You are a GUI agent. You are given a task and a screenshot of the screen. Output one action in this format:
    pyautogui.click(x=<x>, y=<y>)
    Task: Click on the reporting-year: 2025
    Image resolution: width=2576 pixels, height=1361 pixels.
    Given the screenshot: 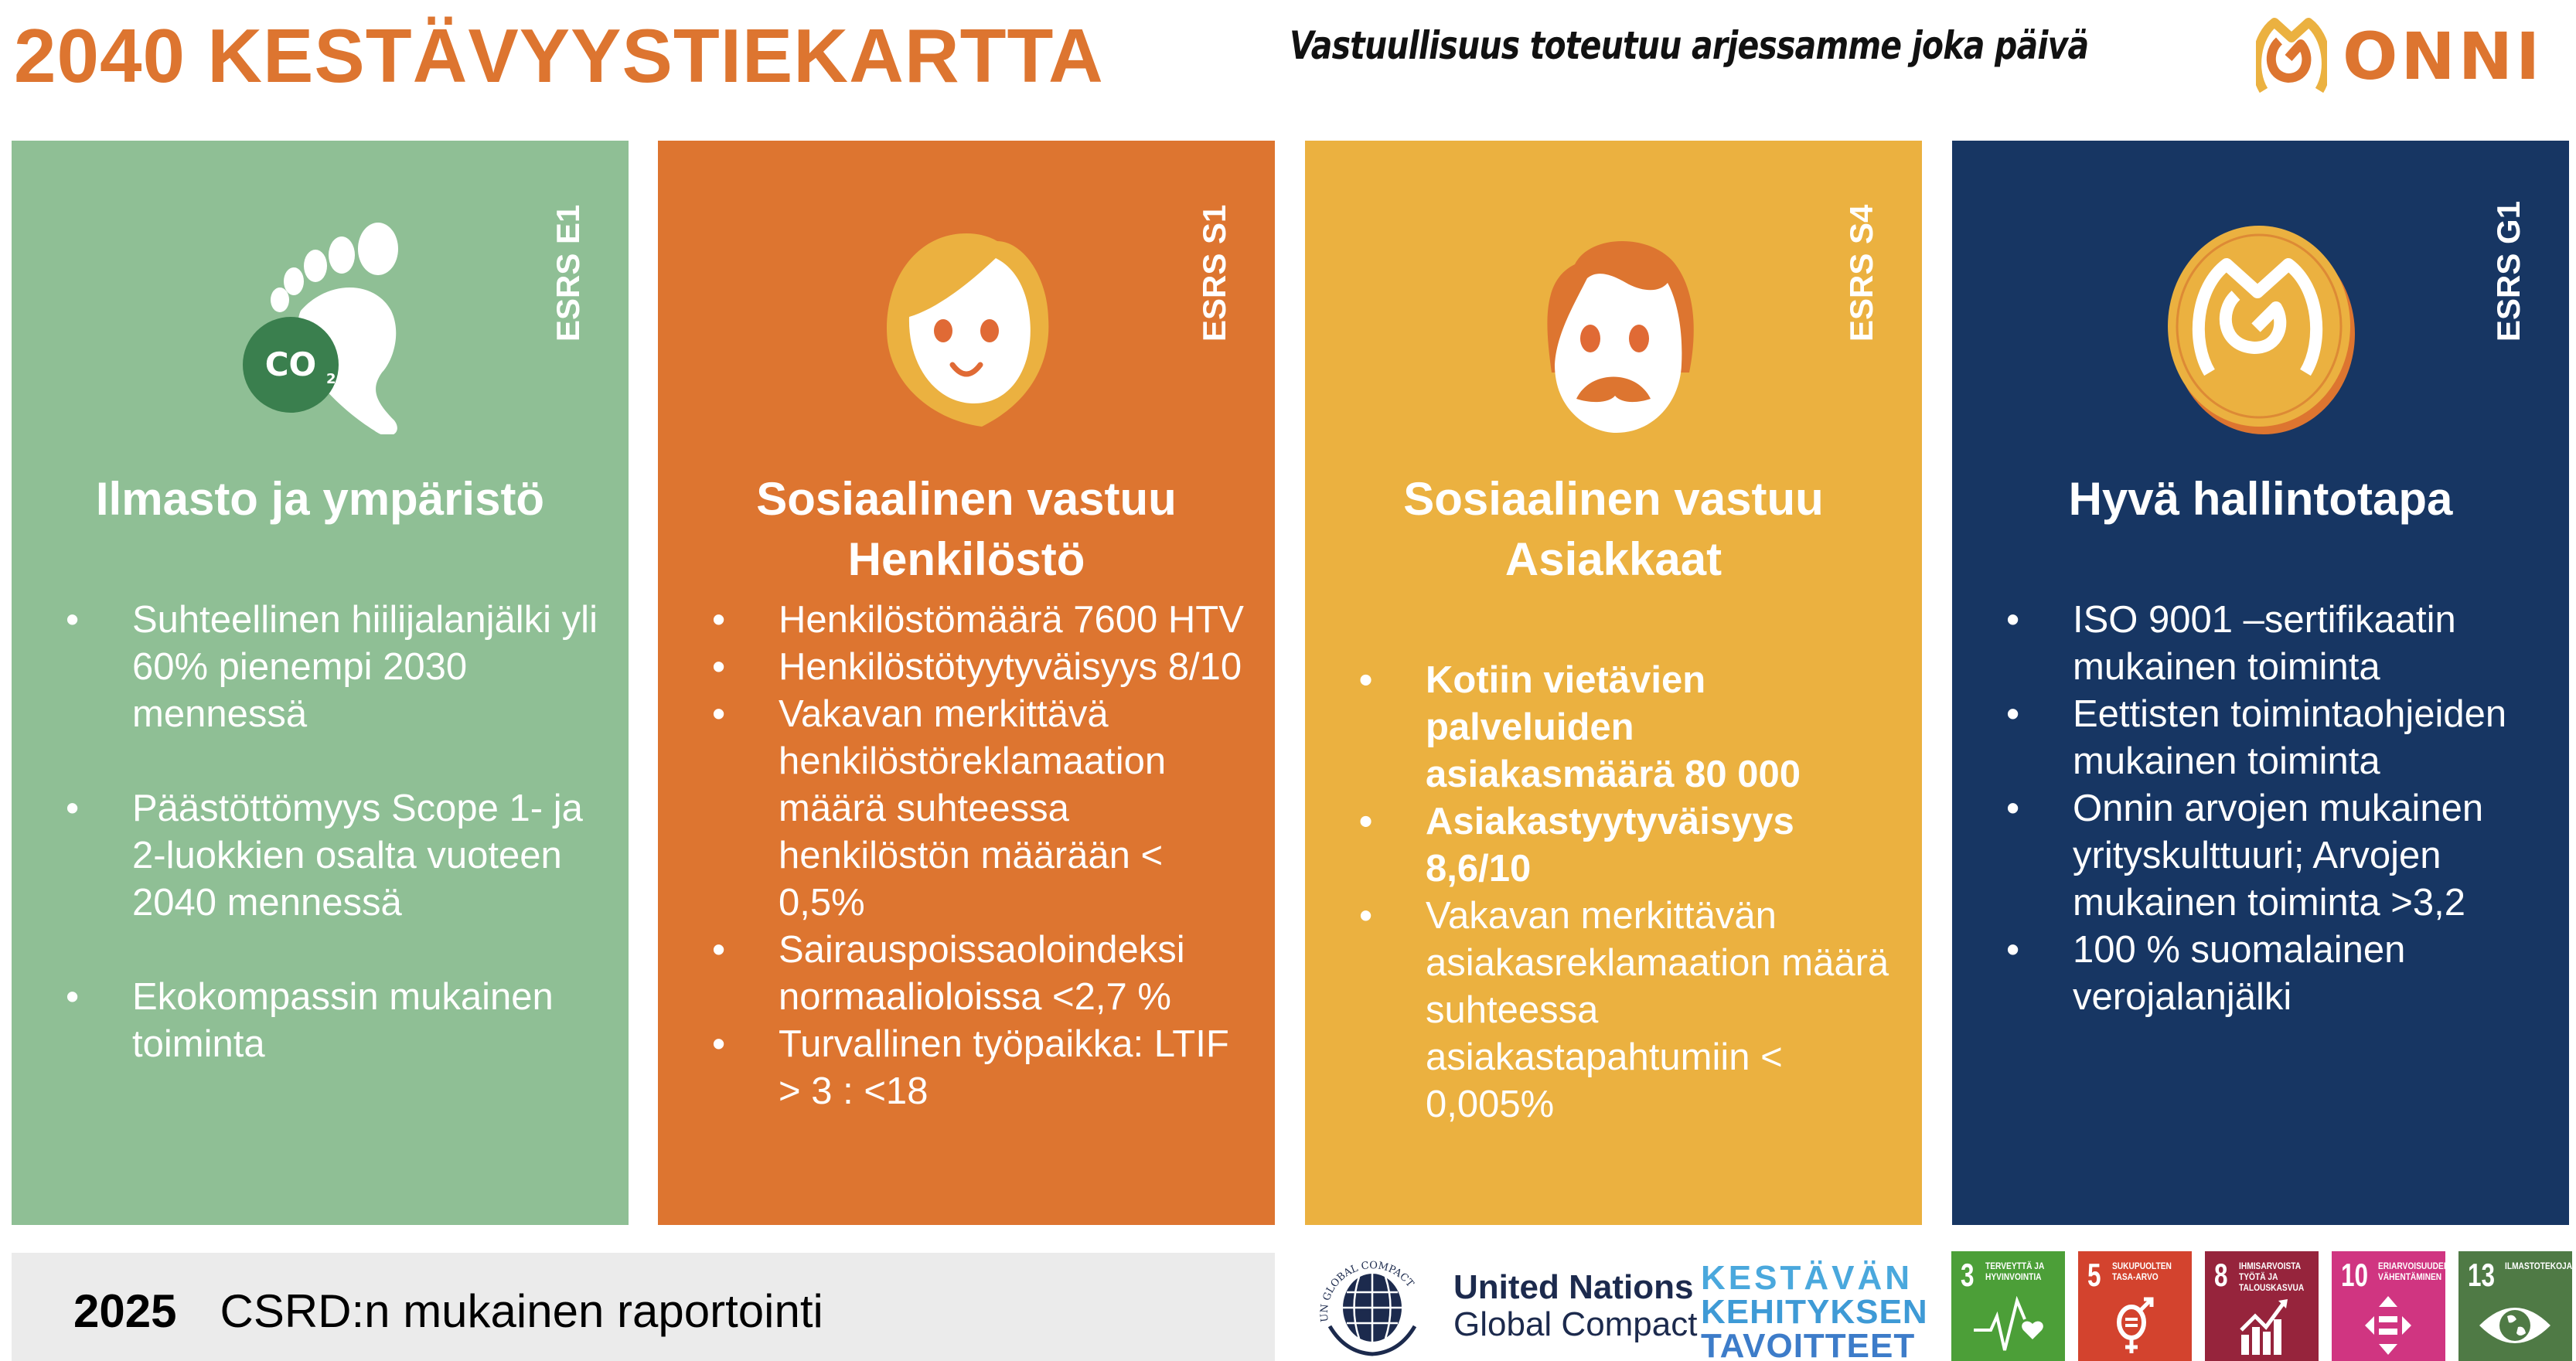 What is the action you would take?
    pyautogui.click(x=125, y=1310)
    